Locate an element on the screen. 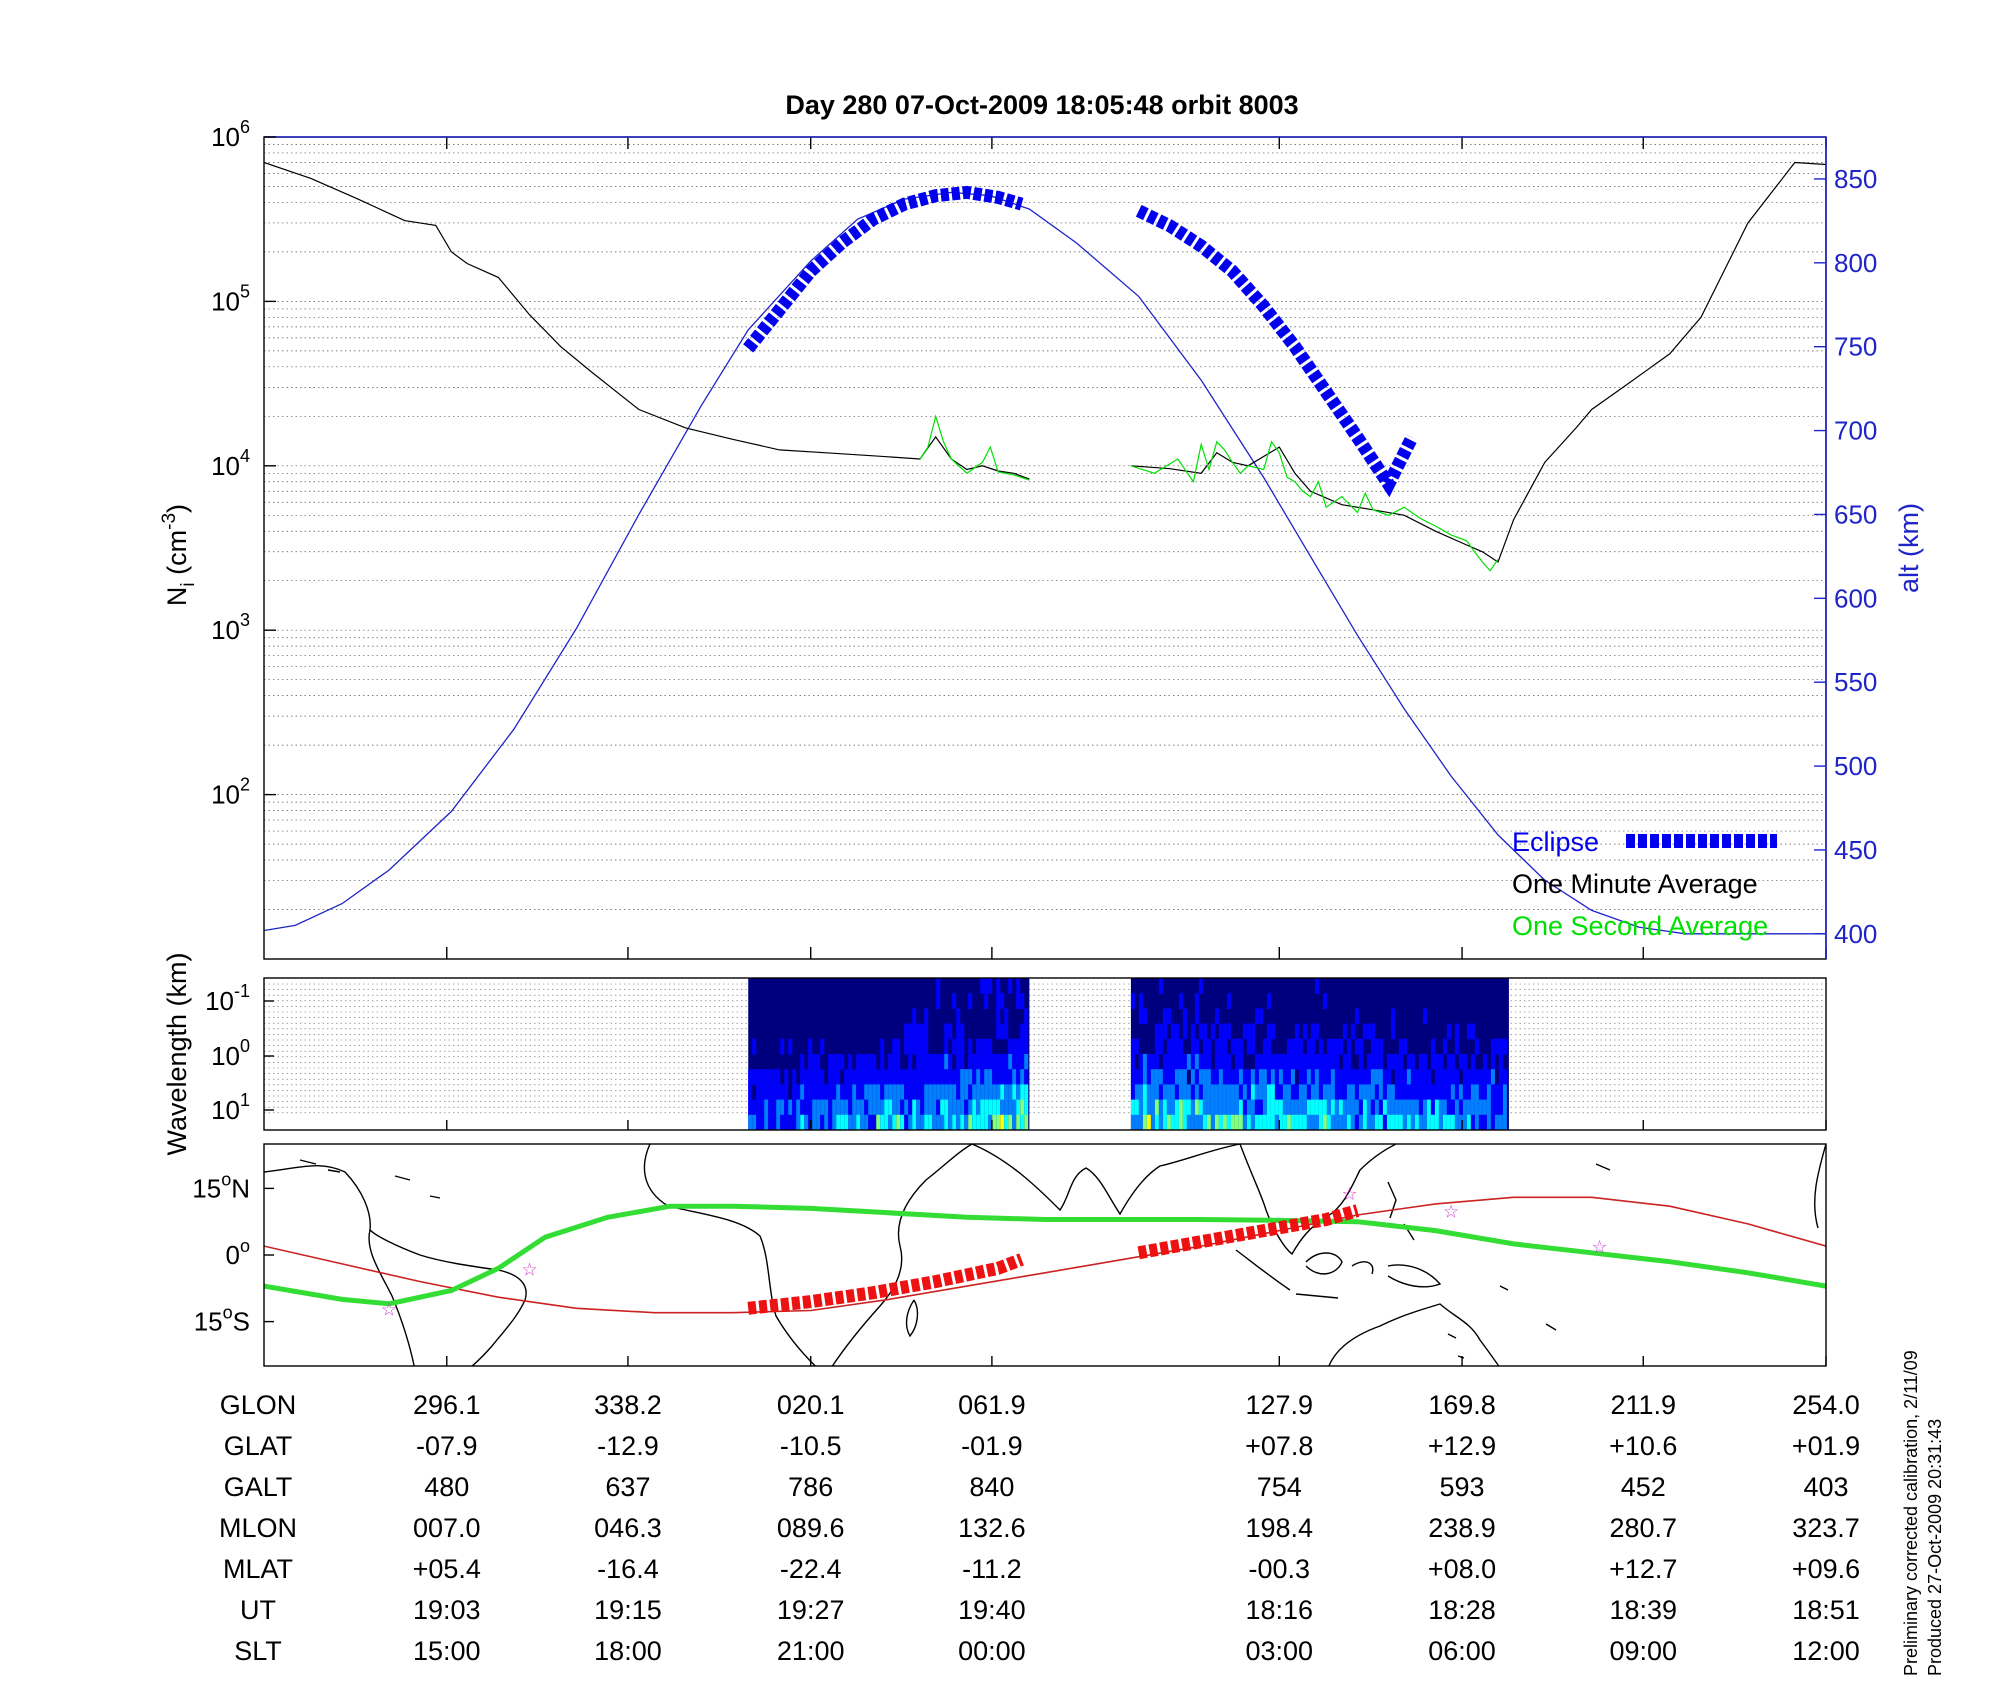 The height and width of the screenshot is (1700, 2000). eclipse-segments is located at coordinates (1080, 341).